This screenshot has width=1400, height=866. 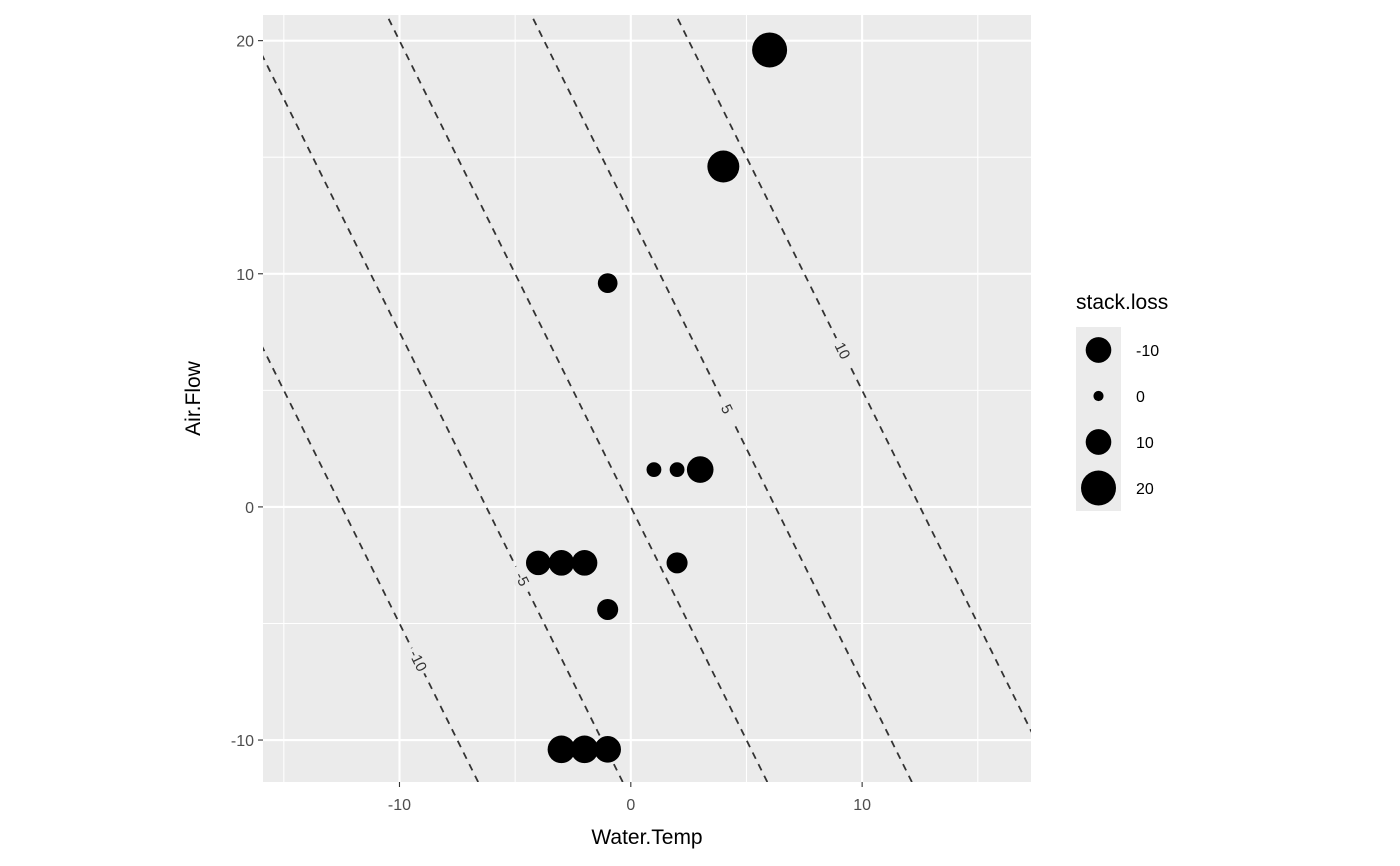 What do you see at coordinates (245, 42) in the screenshot?
I see `y-tick-label: 20` at bounding box center [245, 42].